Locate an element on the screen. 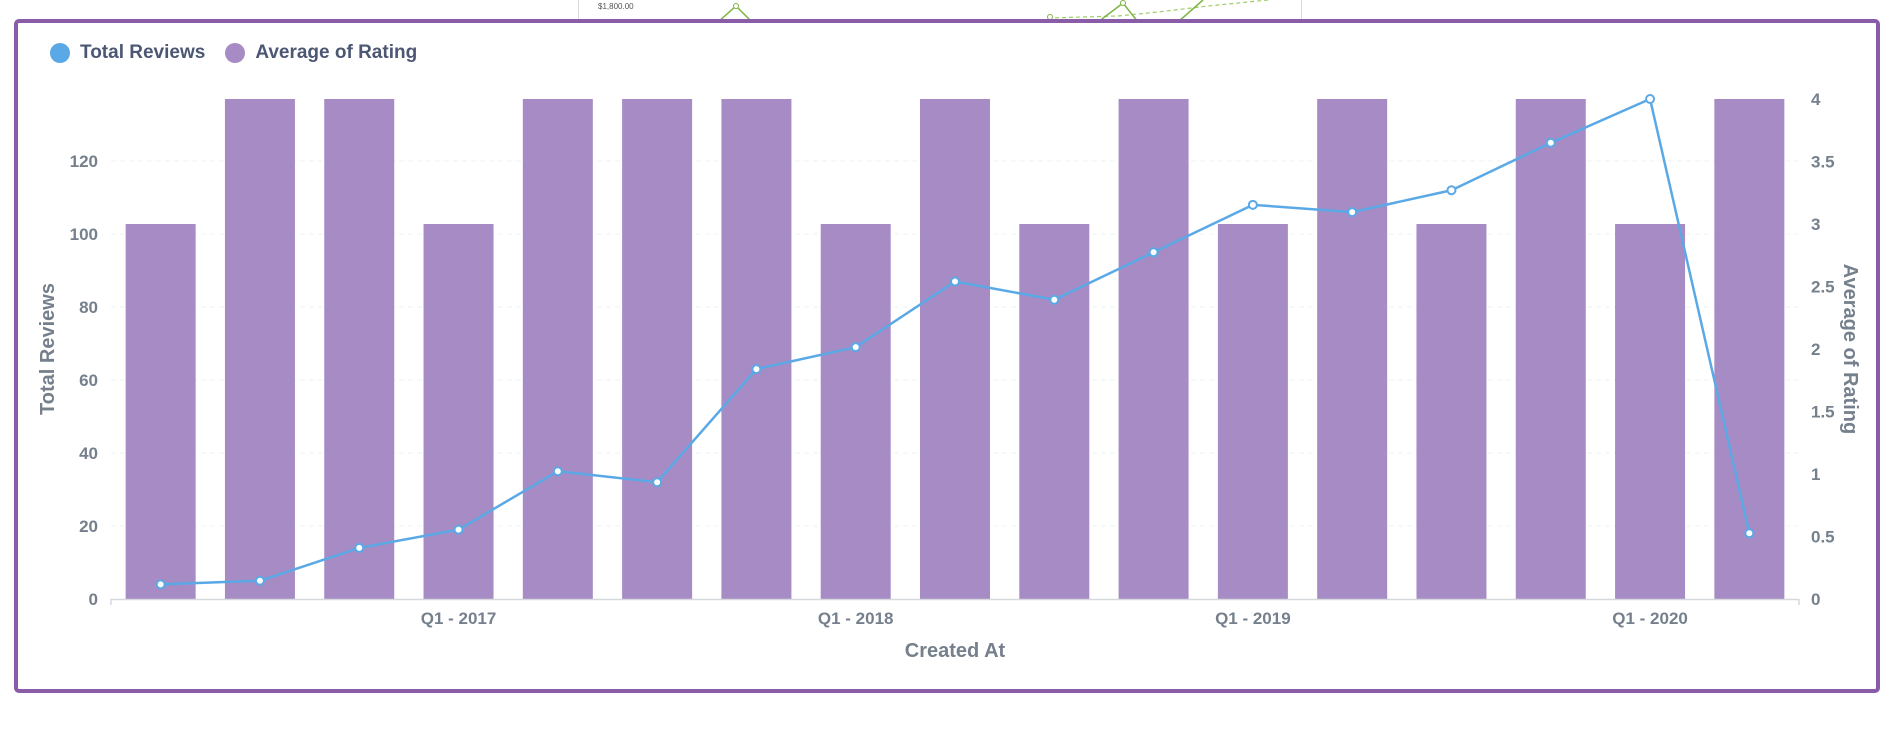 The height and width of the screenshot is (750, 1888). left-tick-label: 60 is located at coordinates (88, 380).